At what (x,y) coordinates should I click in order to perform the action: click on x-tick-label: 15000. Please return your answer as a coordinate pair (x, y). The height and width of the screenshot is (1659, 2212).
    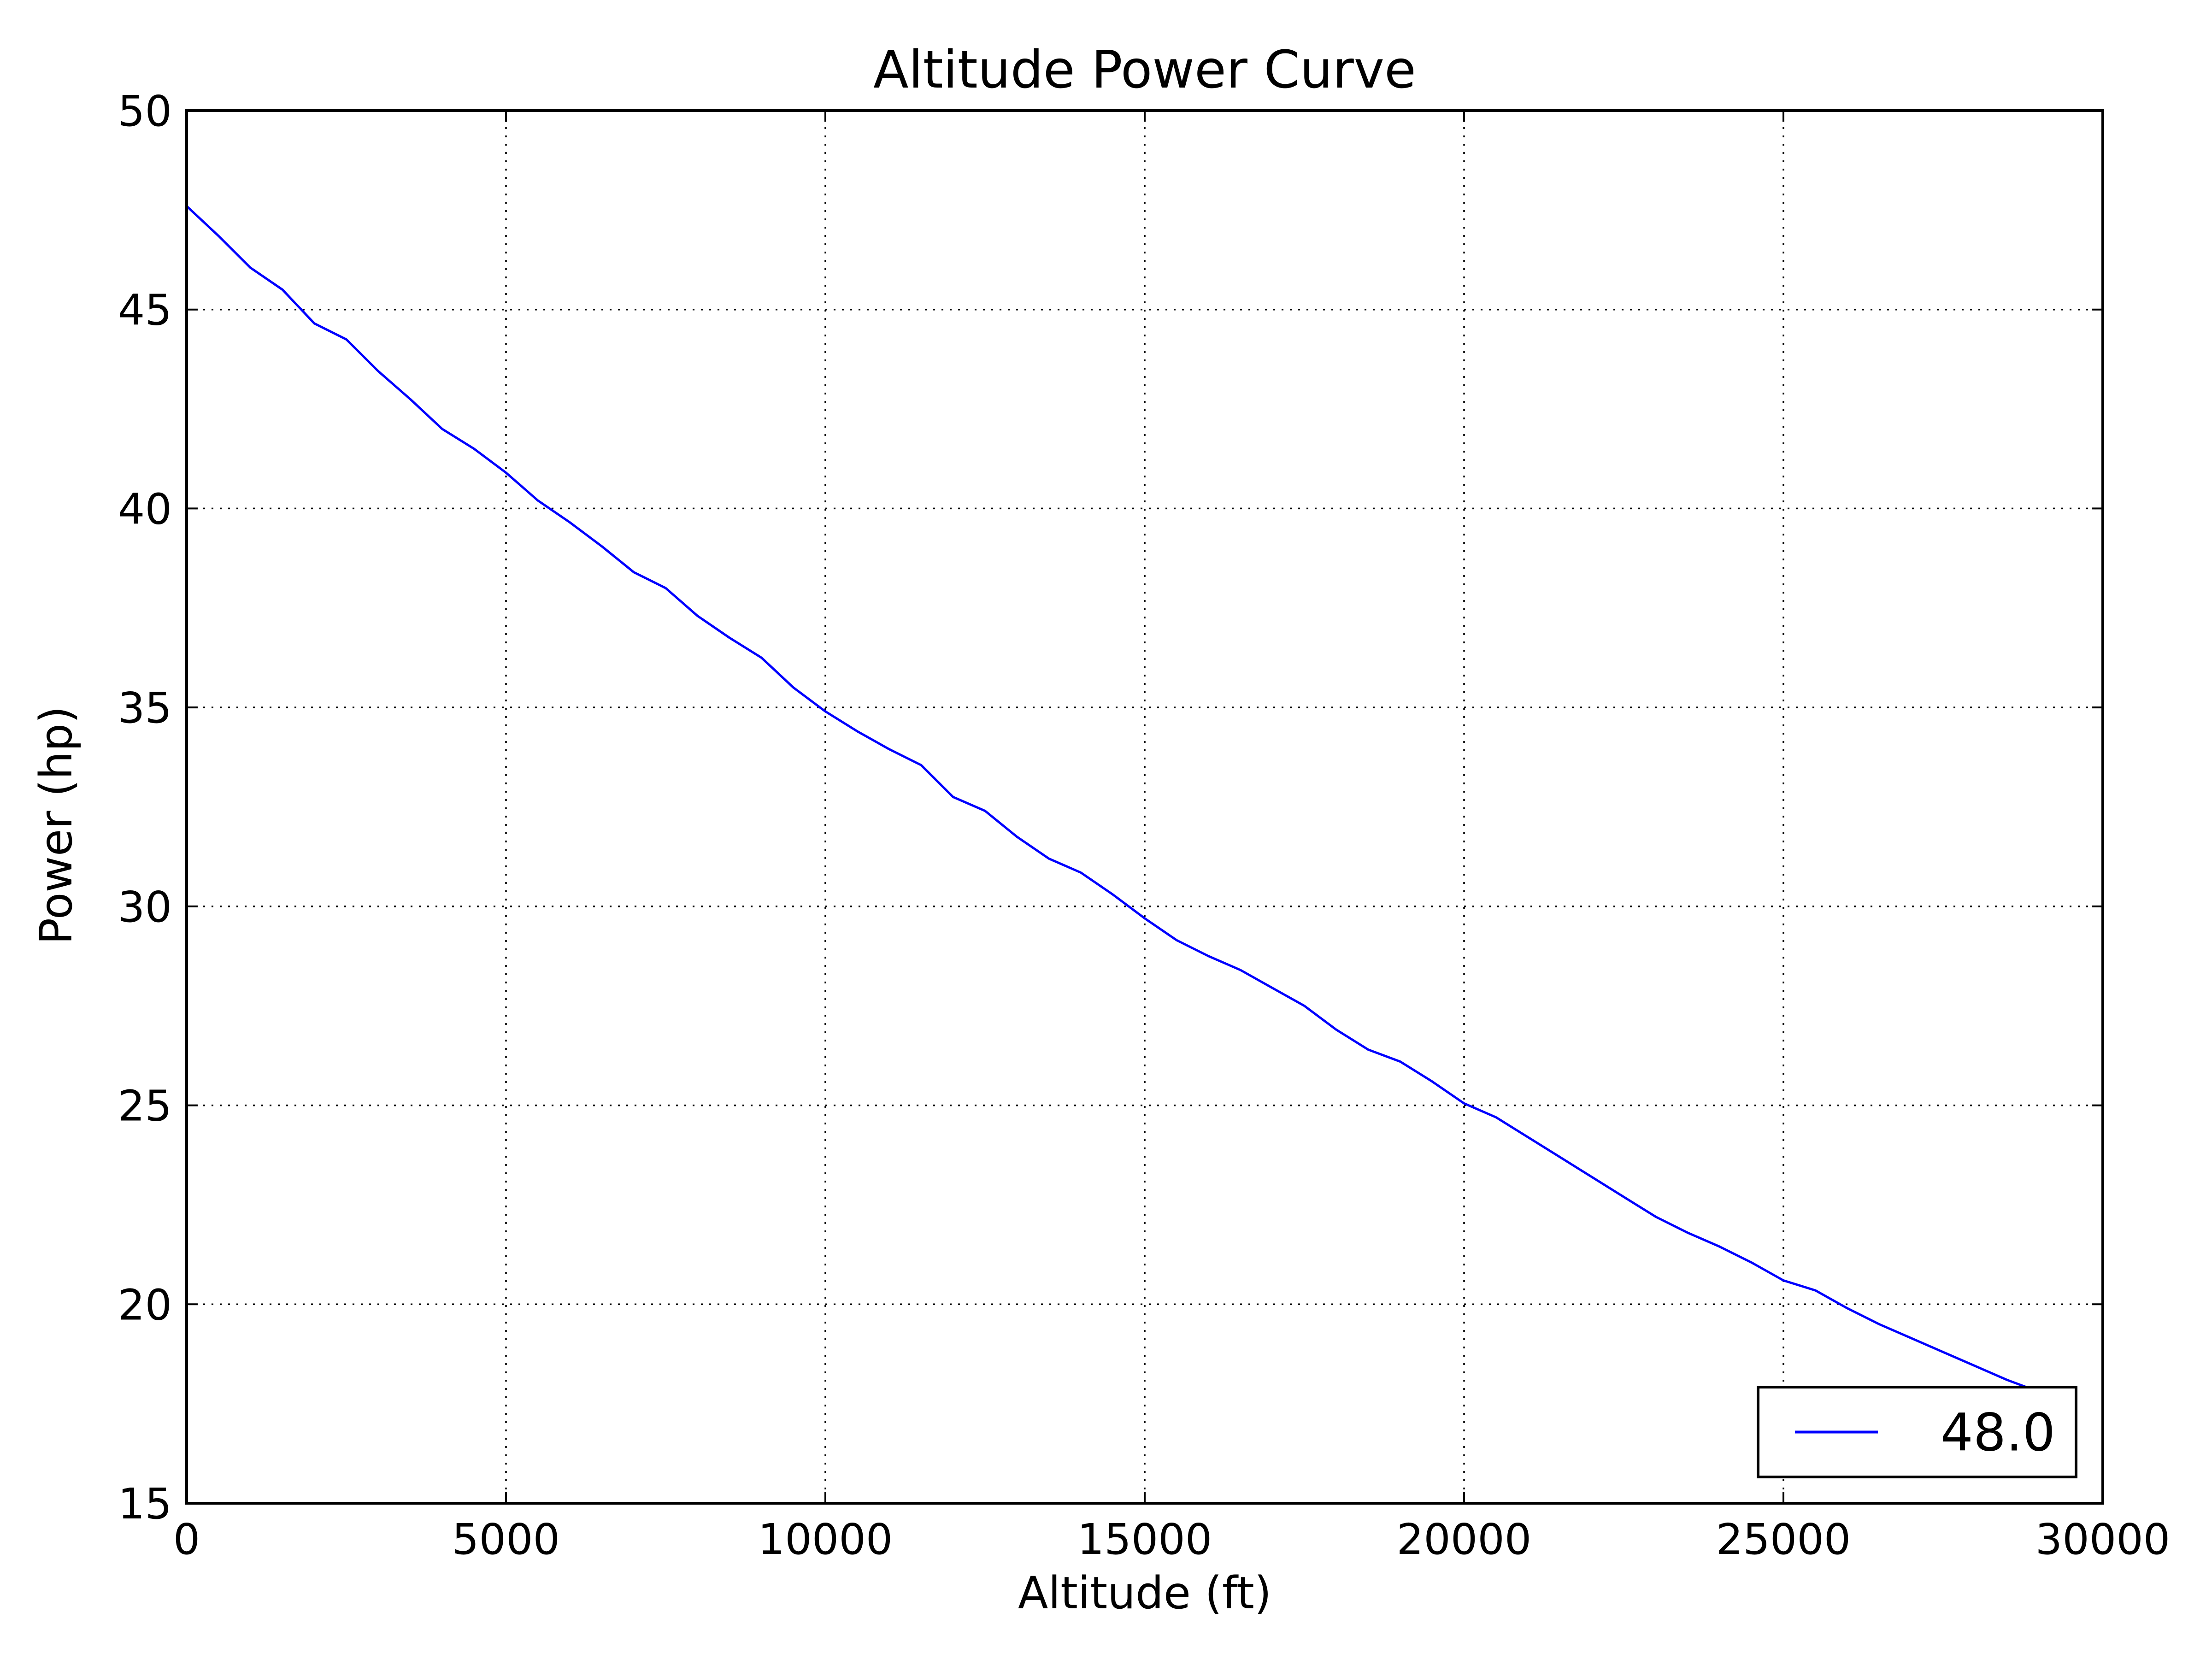
    Looking at the image, I should click on (1144, 1539).